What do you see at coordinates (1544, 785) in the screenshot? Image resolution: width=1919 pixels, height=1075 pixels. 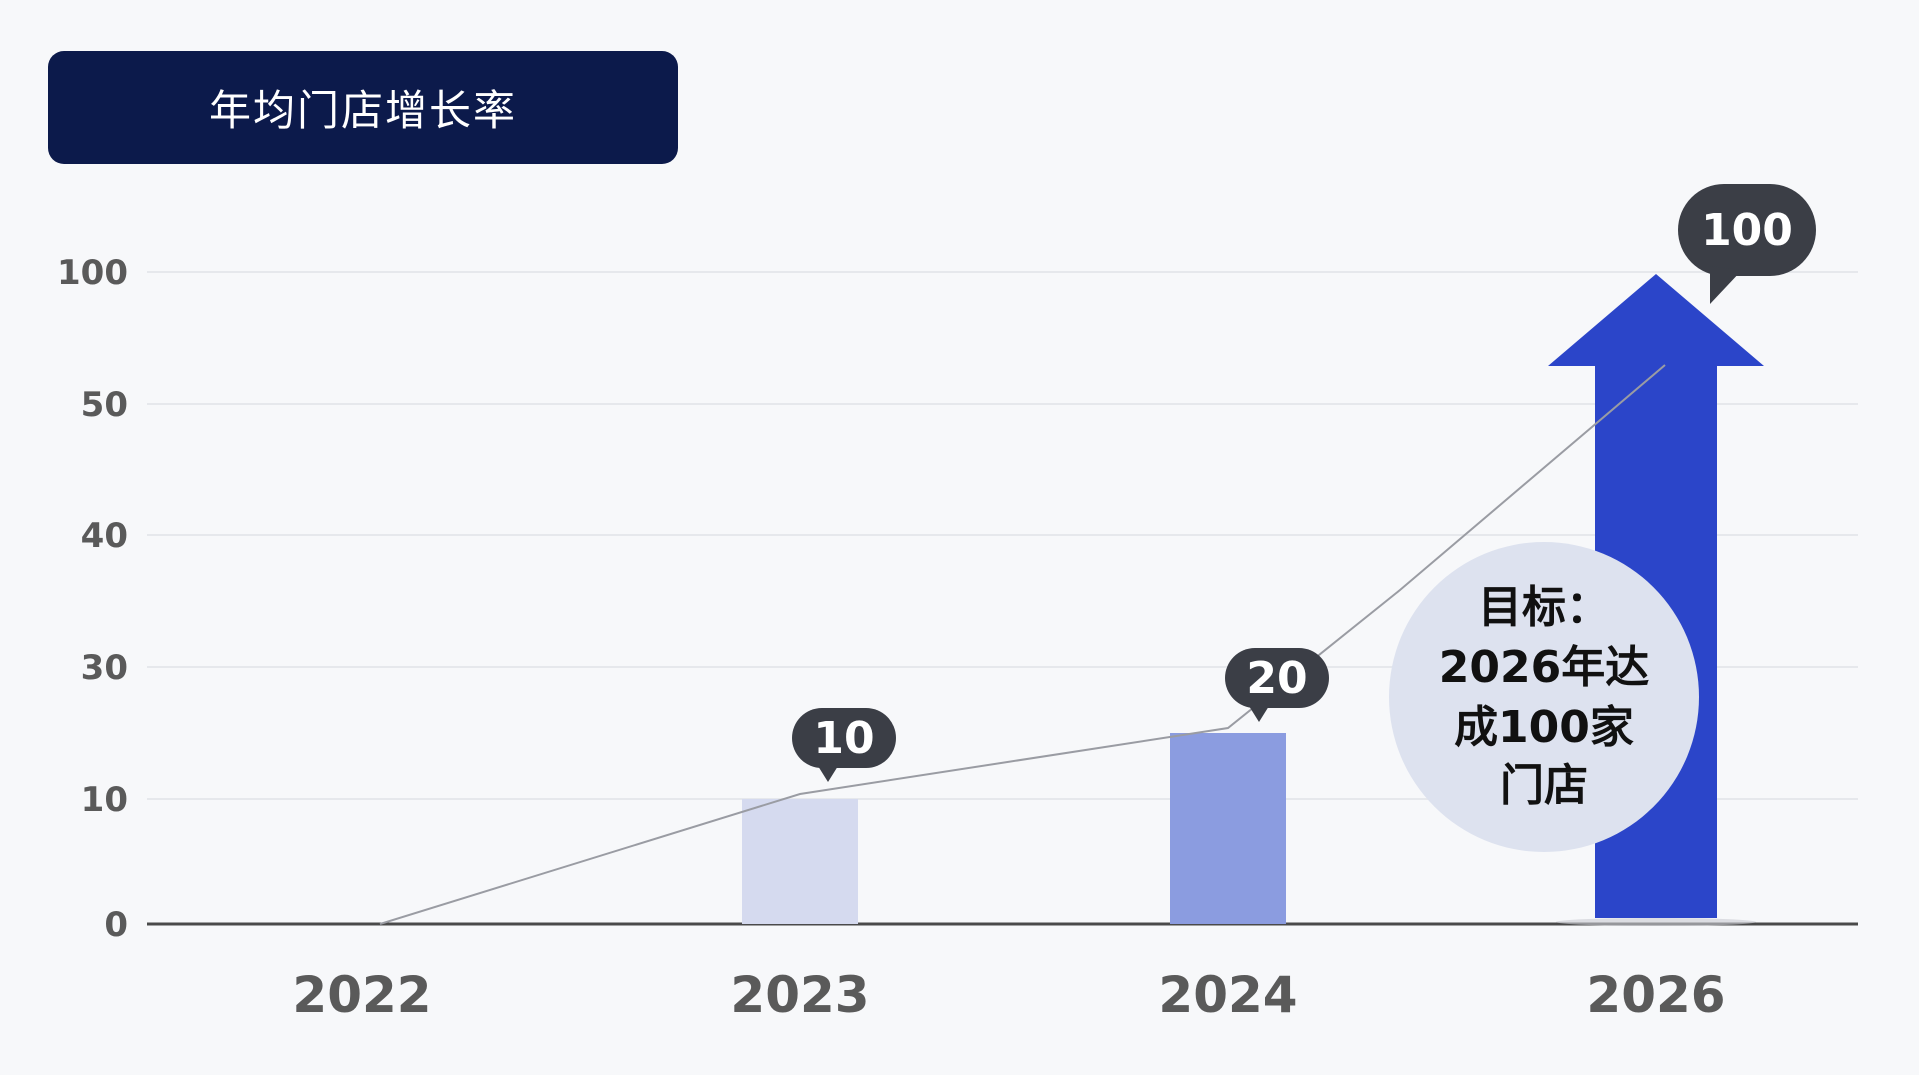 I see `note-text: 门店` at bounding box center [1544, 785].